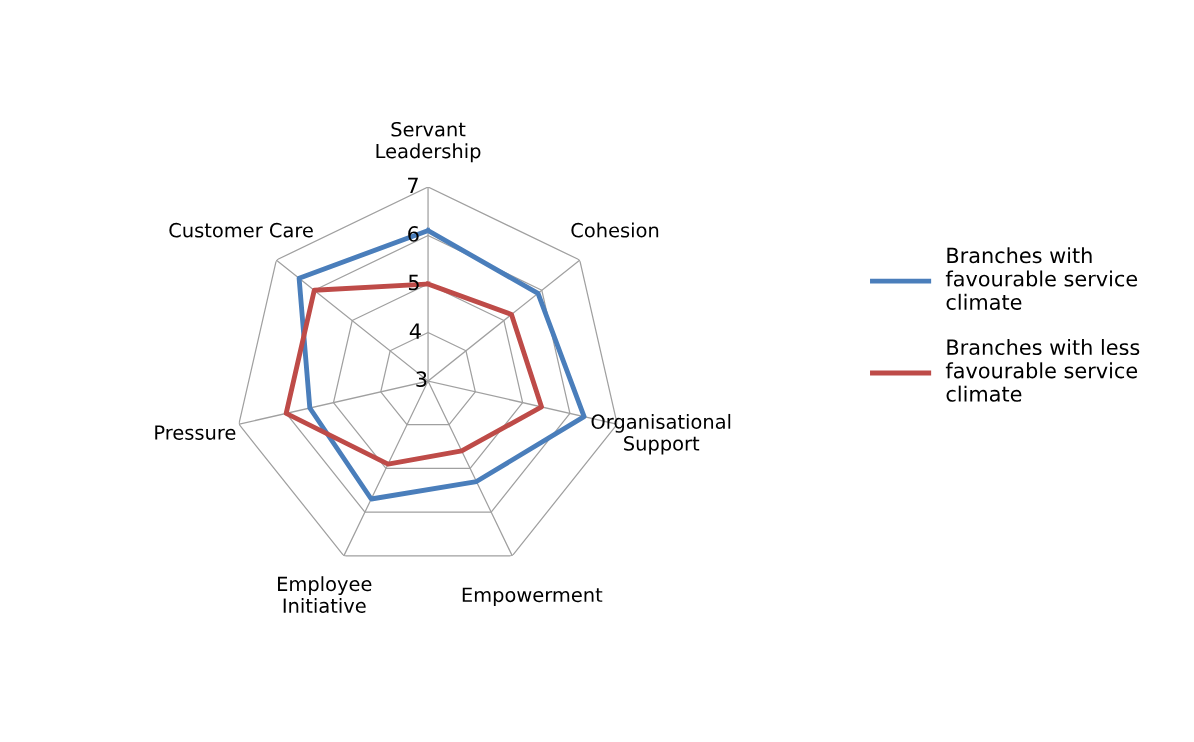 This screenshot has height=742, width=1194. What do you see at coordinates (421, 379) in the screenshot?
I see `y-tick-label: 3` at bounding box center [421, 379].